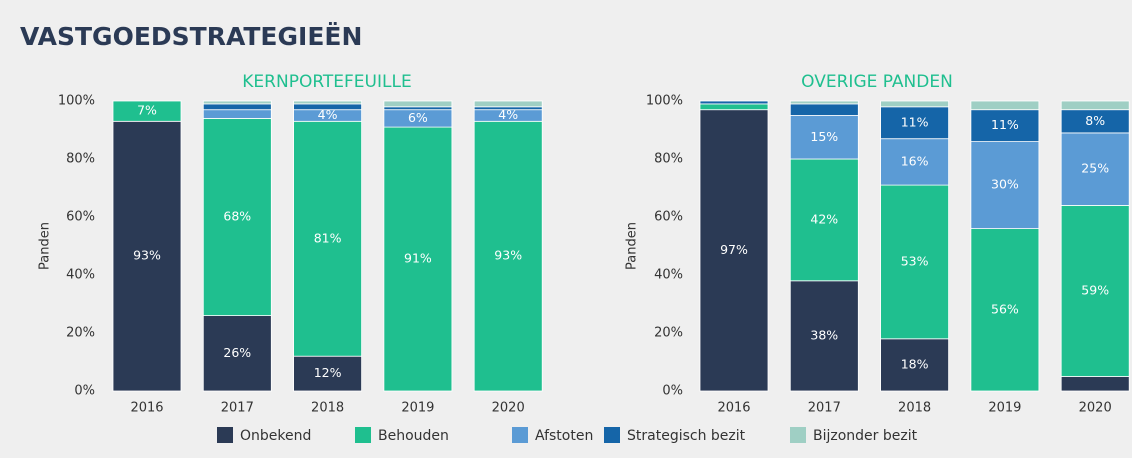  What do you see at coordinates (865, 436) in the screenshot?
I see `legend-label: Bijzonder bezit` at bounding box center [865, 436].